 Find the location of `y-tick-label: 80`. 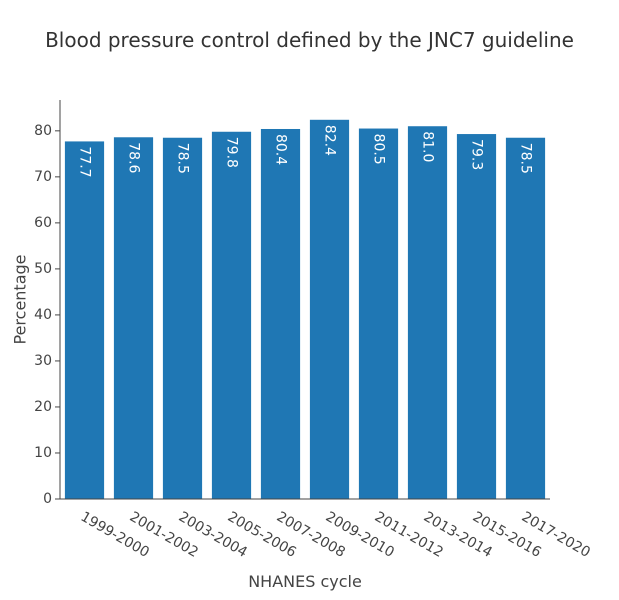

y-tick-label: 80 is located at coordinates (43, 131).